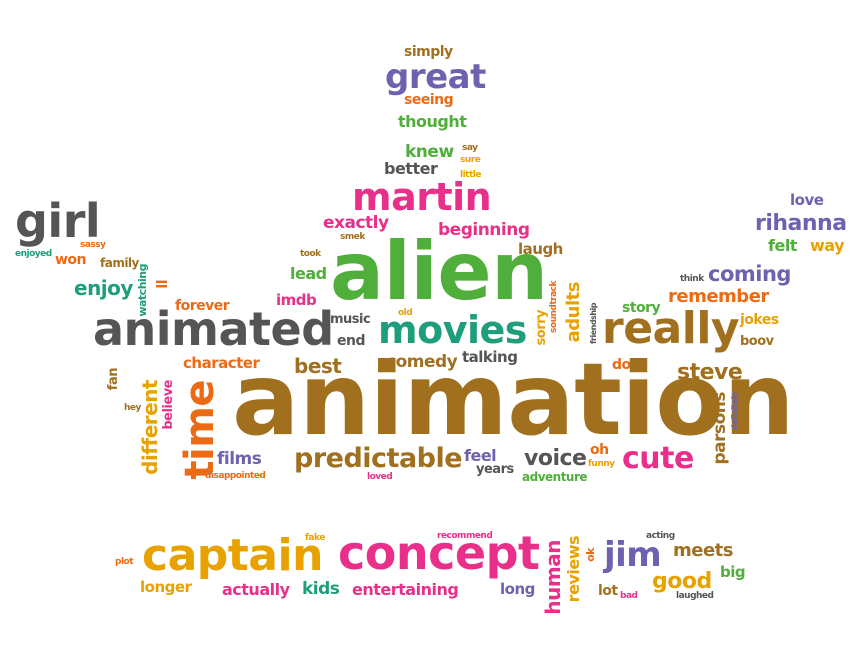  Describe the element at coordinates (235, 476) in the screenshot. I see `word-disappointed: disappointed` at that location.